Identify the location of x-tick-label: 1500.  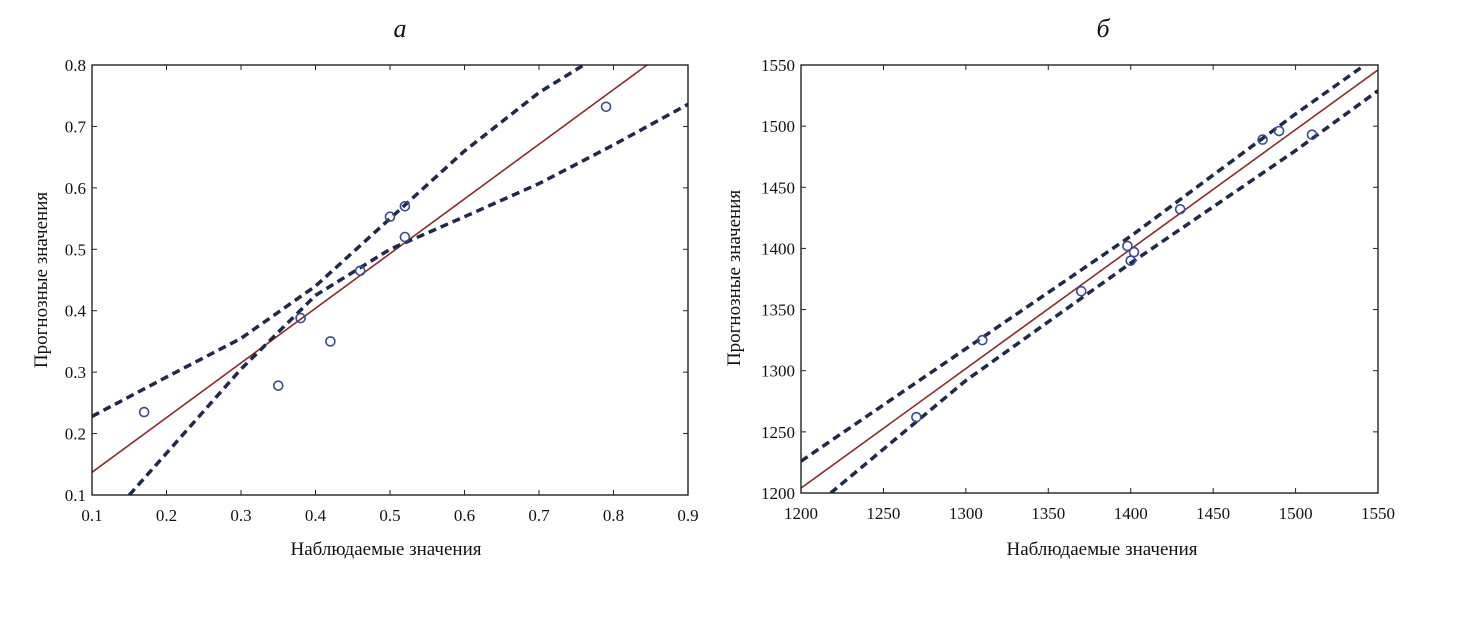
(1296, 513).